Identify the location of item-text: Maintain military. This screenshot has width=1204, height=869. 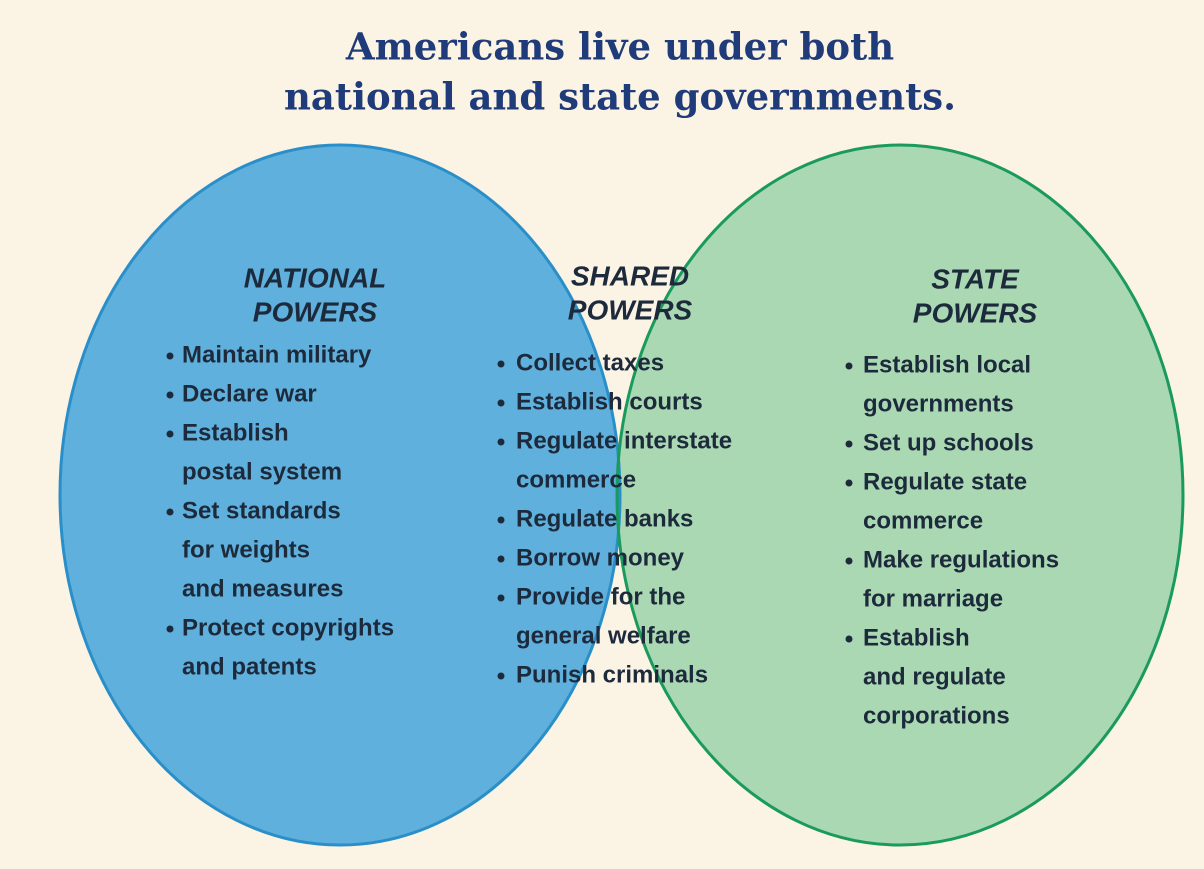
(277, 354).